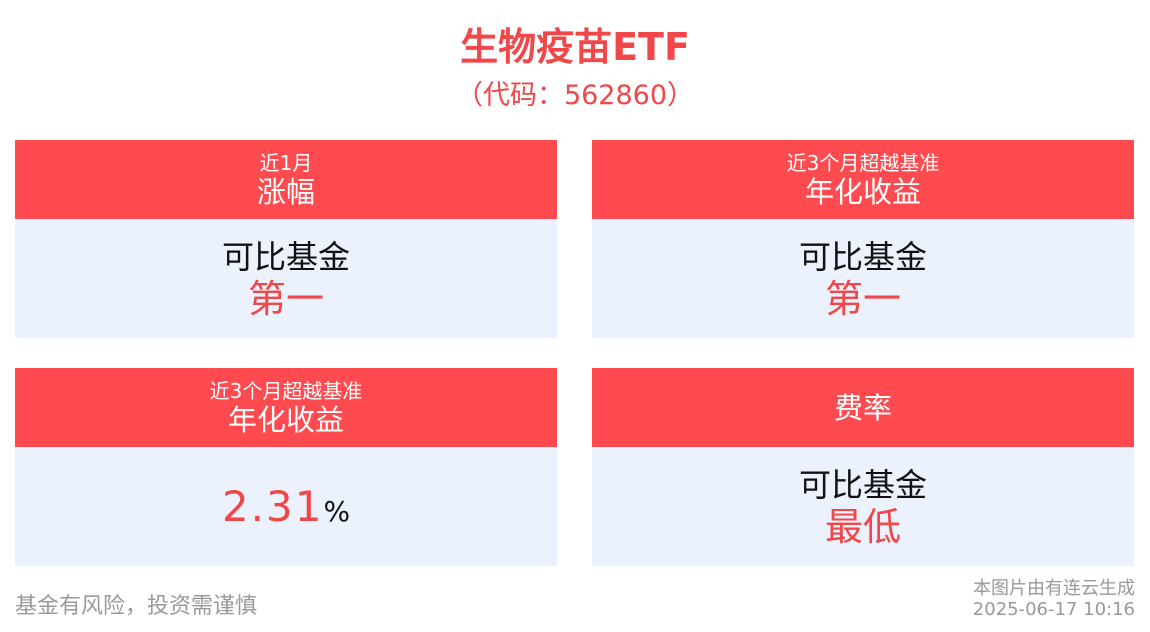 This screenshot has width=1150, height=632. I want to click on subtitle: （代码：562860）, so click(575, 95).